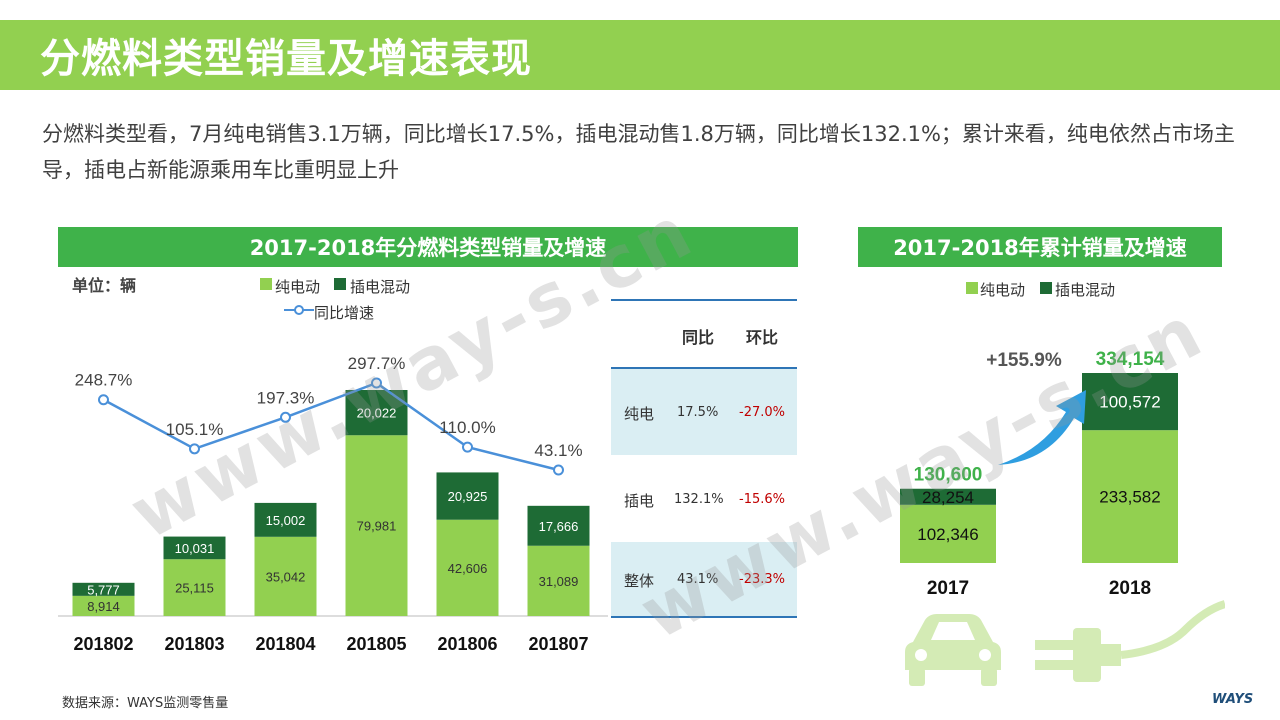 This screenshot has height=720, width=1280. Describe the element at coordinates (376, 644) in the screenshot. I see `x-tick-label: 201805` at that location.